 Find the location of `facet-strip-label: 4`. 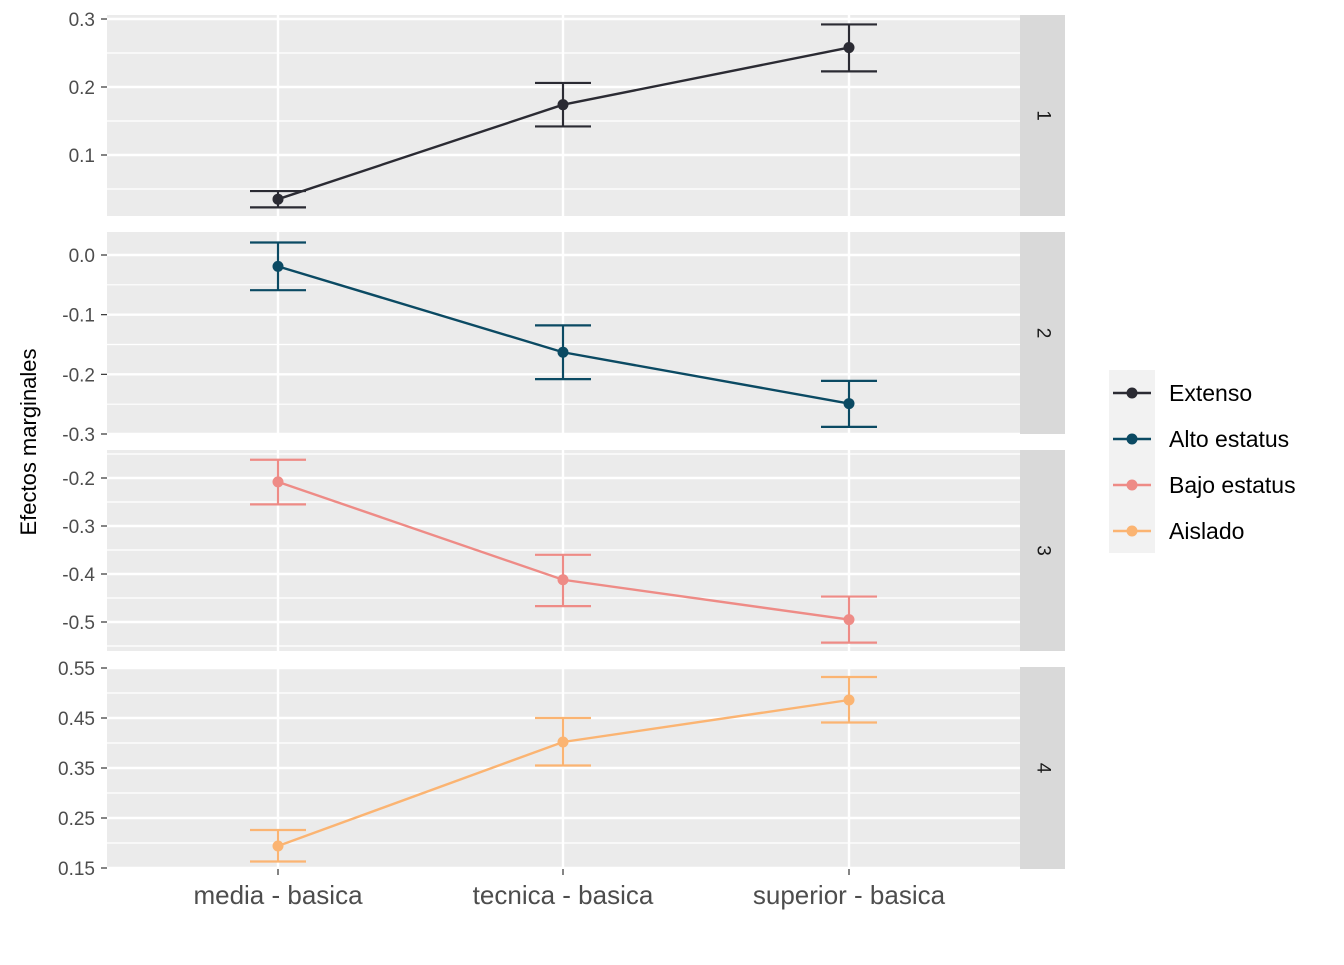

facet-strip-label: 4 is located at coordinates (1042, 768).